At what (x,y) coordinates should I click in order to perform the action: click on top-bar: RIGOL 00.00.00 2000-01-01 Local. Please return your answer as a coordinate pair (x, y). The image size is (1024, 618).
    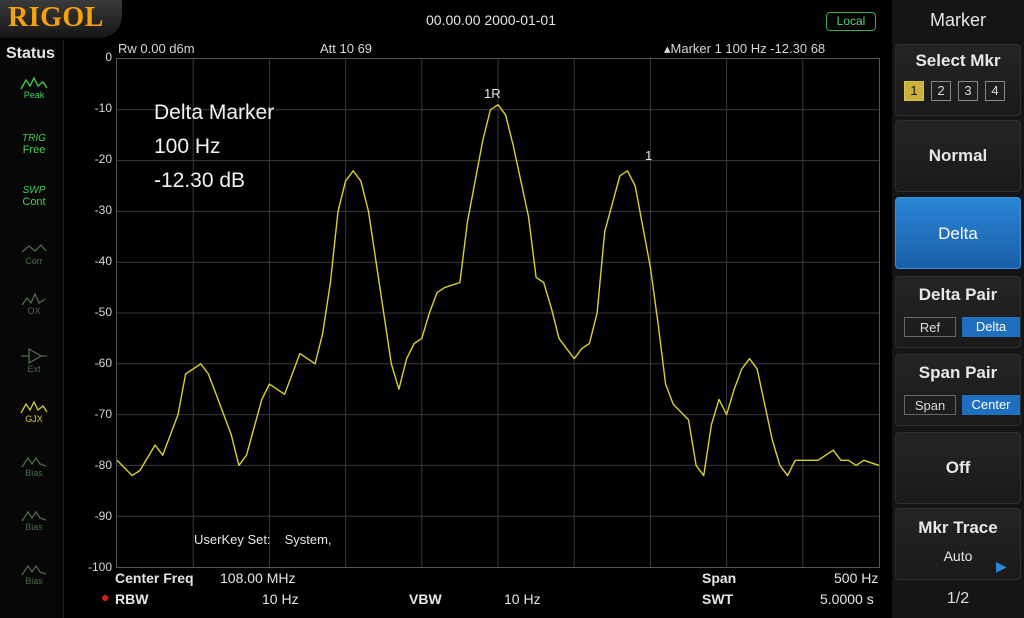
    Looking at the image, I should click on (446, 20).